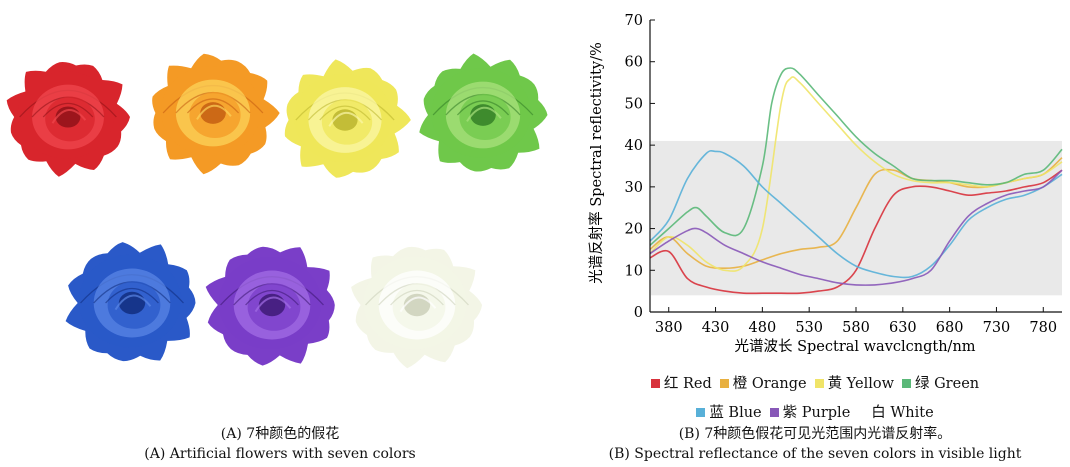 Image resolution: width=1070 pixels, height=467 pixels. What do you see at coordinates (417, 307) in the screenshot?
I see `flower-white` at bounding box center [417, 307].